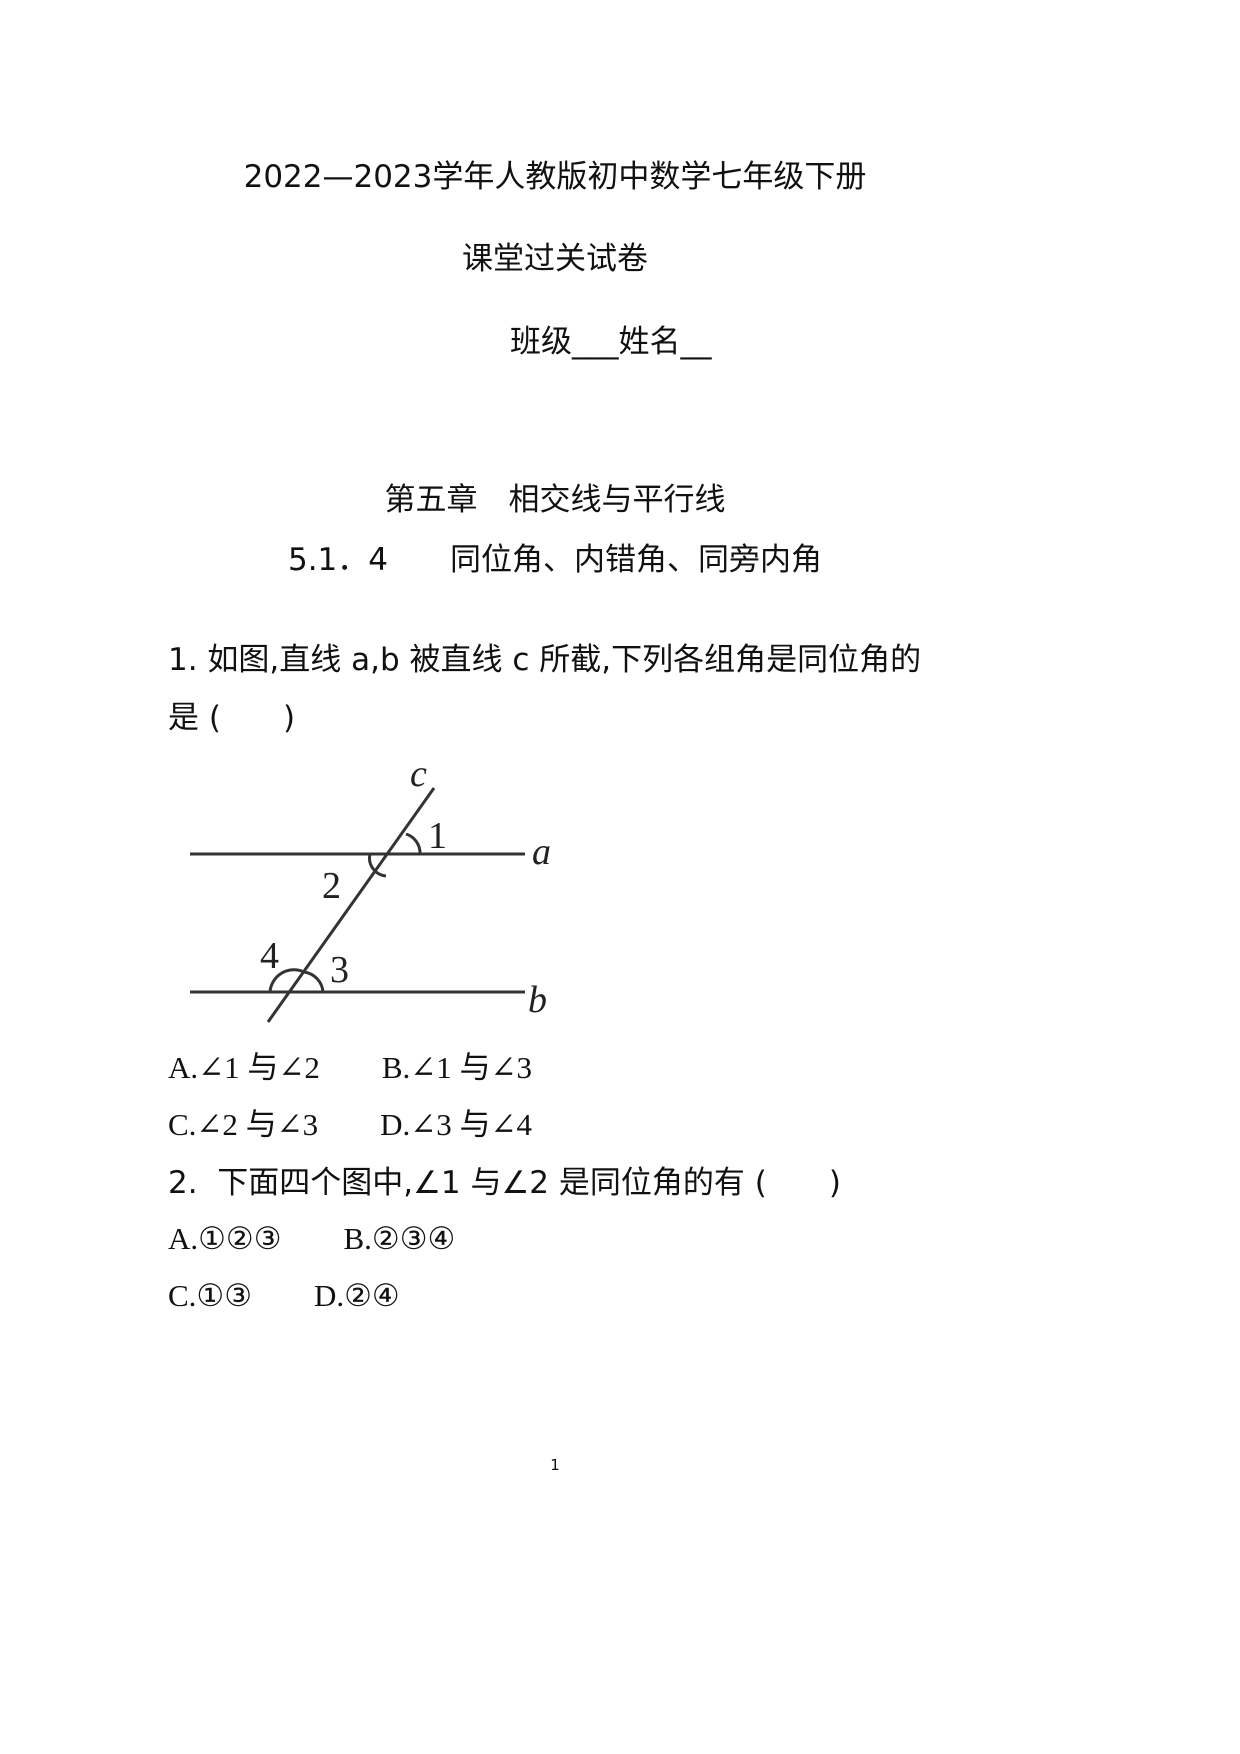  What do you see at coordinates (437, 836) in the screenshot?
I see `label-angle-1: 1` at bounding box center [437, 836].